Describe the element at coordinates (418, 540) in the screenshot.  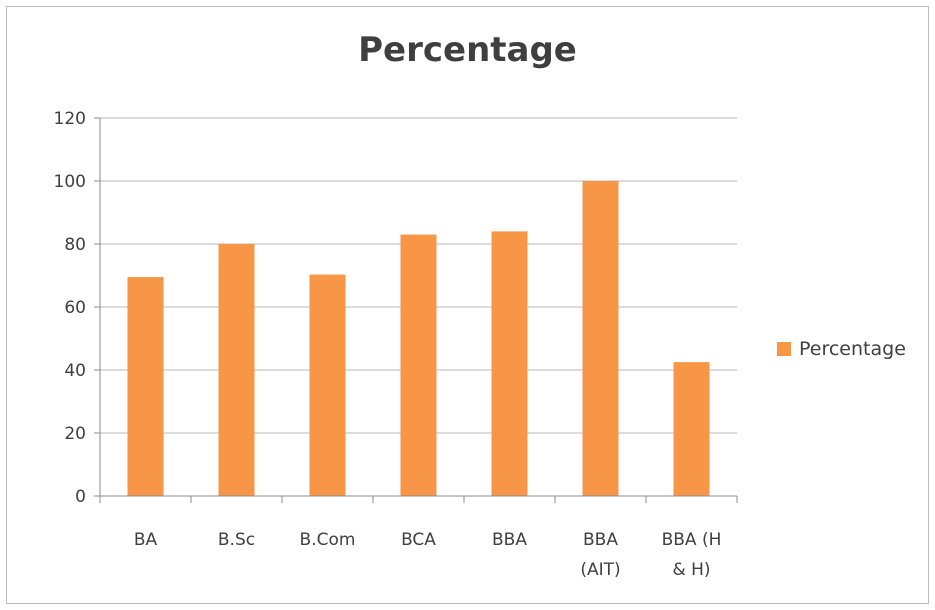
I see `x-tick-label-3: BCA` at that location.